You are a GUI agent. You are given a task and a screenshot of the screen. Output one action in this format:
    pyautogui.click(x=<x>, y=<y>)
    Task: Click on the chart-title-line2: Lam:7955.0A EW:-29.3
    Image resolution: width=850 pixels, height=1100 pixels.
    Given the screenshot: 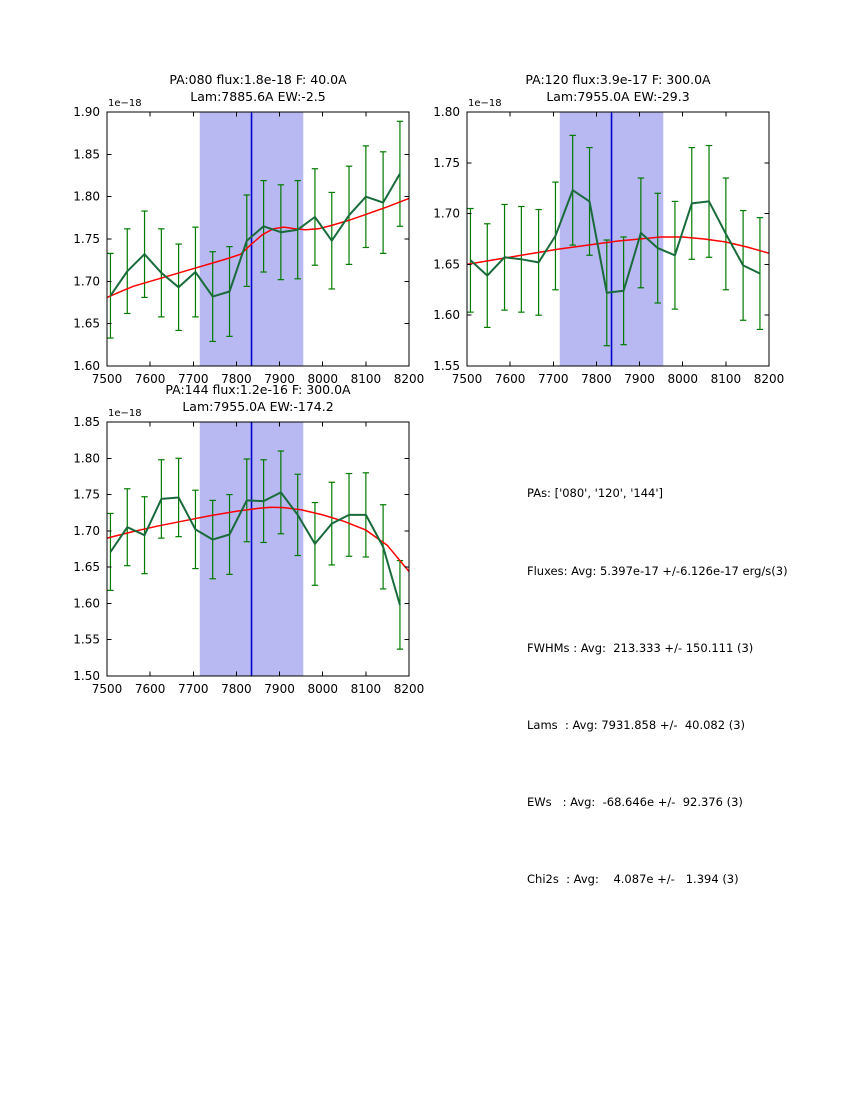 What is the action you would take?
    pyautogui.click(x=618, y=96)
    